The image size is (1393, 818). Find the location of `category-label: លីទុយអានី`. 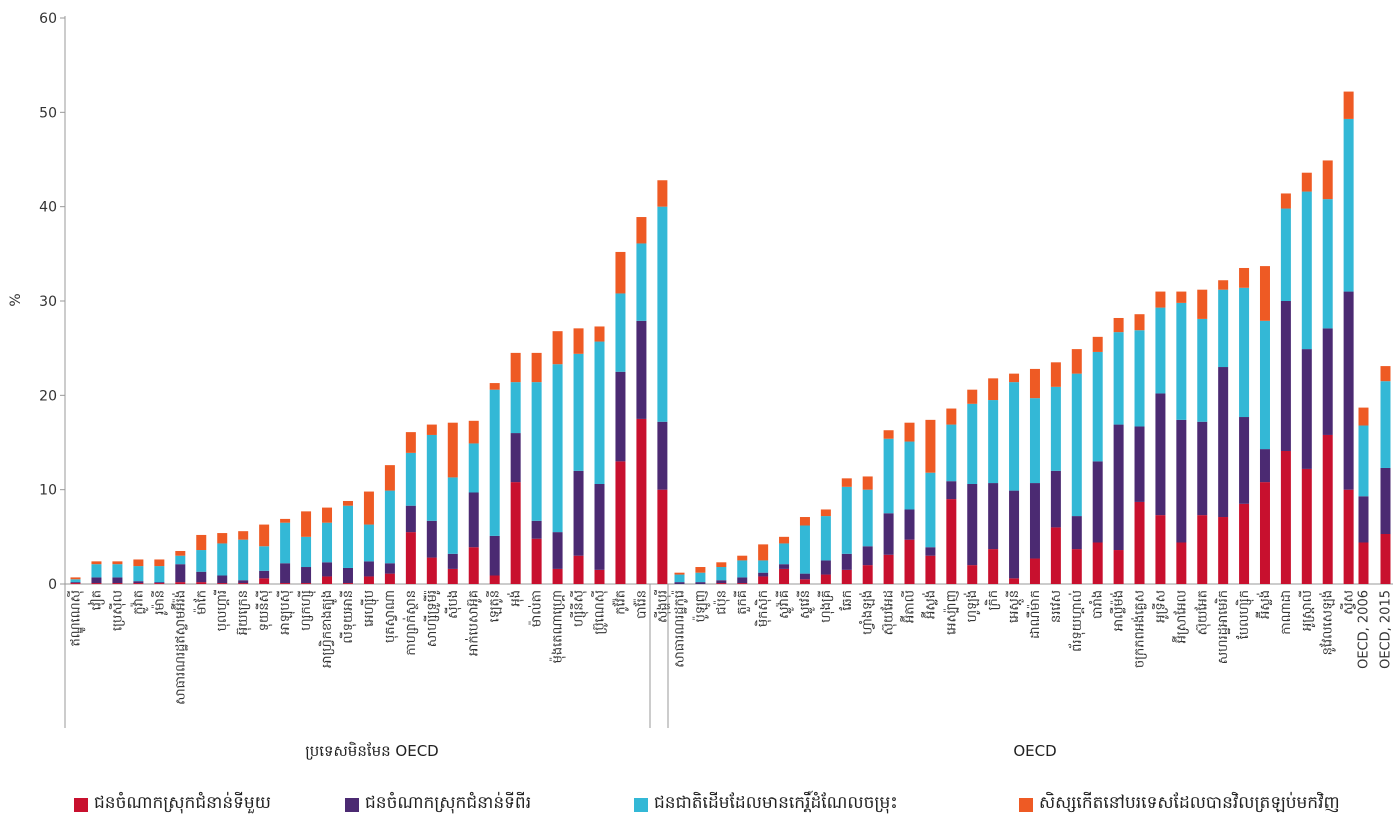

category-label: លីទុយអានី is located at coordinates (348, 617).